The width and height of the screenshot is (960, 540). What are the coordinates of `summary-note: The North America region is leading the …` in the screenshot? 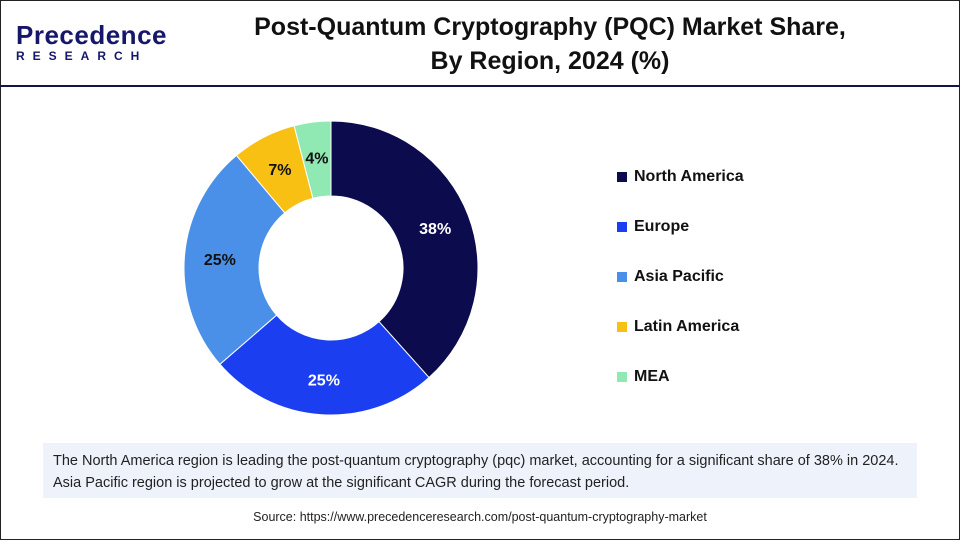 It's located at (480, 470).